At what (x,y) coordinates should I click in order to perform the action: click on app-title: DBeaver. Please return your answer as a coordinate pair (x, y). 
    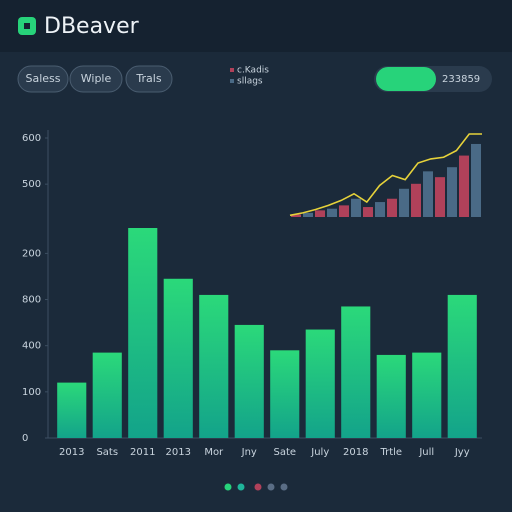
    Looking at the image, I should click on (92, 26).